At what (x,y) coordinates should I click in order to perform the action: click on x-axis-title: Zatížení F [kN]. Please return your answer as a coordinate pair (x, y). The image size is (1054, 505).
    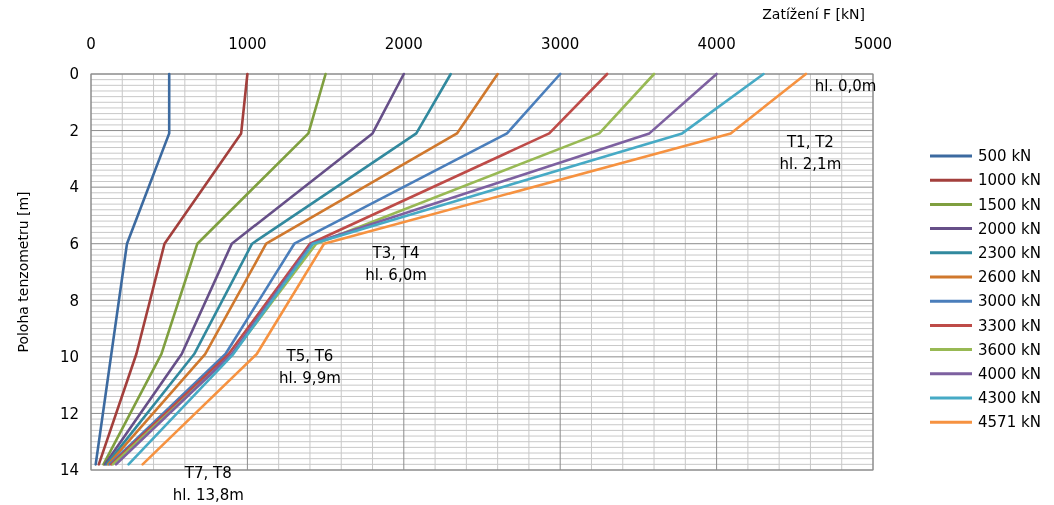
    Looking at the image, I should click on (813, 14).